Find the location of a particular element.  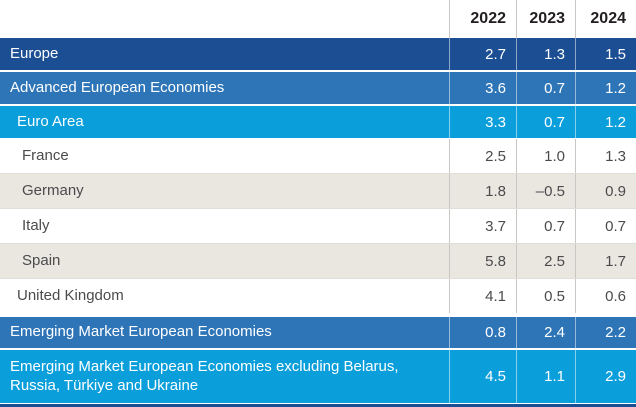

value-2023: 0.5 is located at coordinates (545, 296).